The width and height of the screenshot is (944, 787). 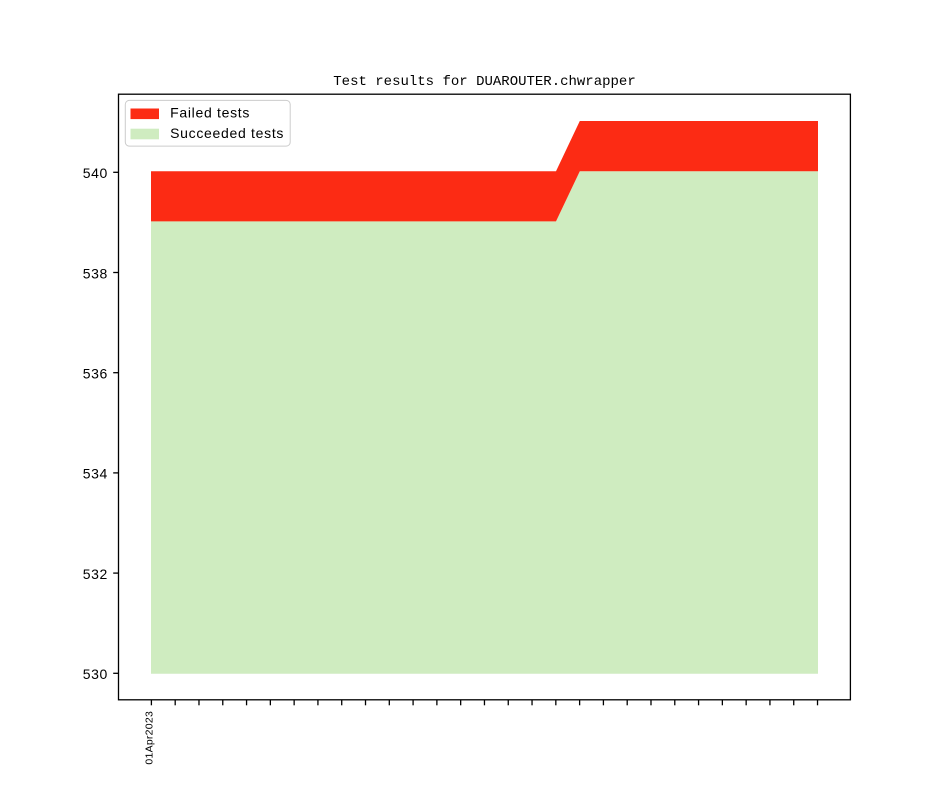 I want to click on svg-text: 538, so click(x=95, y=273).